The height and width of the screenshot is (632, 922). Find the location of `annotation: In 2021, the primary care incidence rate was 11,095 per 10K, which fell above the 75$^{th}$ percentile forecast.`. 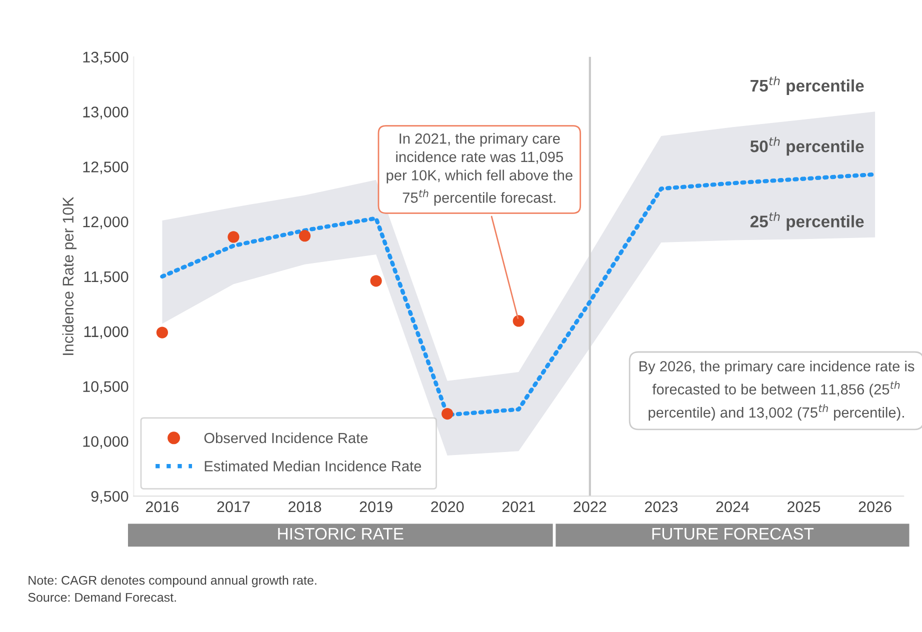

annotation: In 2021, the primary care incidence rate was 11,095 per 10K, which fell above the 75$^{th}$ percentile forecast. is located at coordinates (479, 169).